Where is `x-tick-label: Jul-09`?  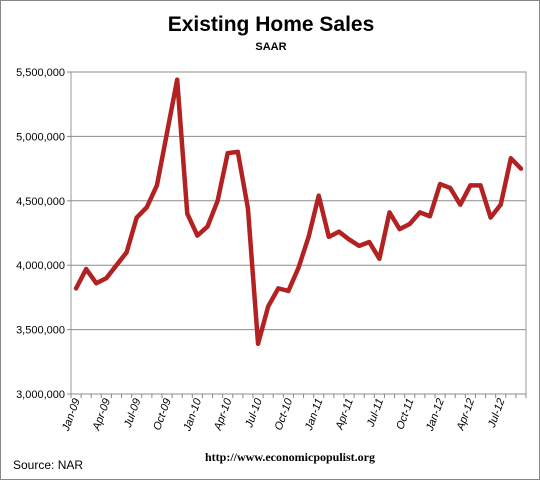
x-tick-label: Jul-09 is located at coordinates (133, 413).